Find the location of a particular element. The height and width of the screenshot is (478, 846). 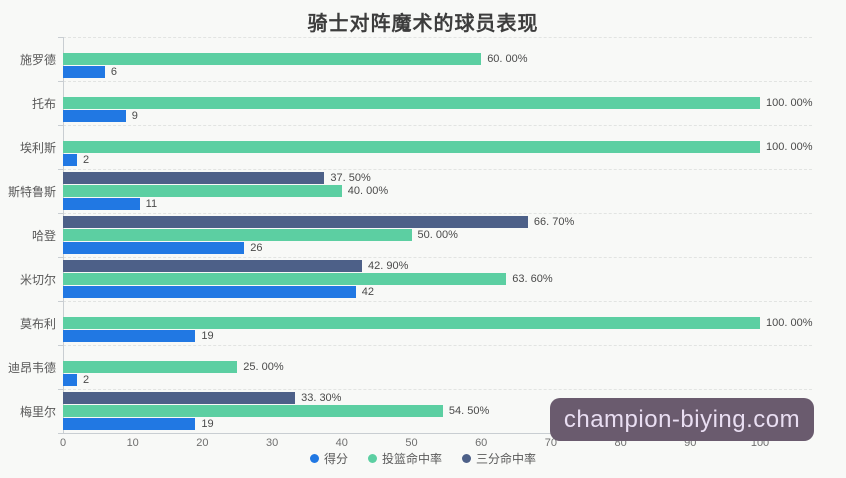

category-label: 迪昂韦德 is located at coordinates (31, 367).